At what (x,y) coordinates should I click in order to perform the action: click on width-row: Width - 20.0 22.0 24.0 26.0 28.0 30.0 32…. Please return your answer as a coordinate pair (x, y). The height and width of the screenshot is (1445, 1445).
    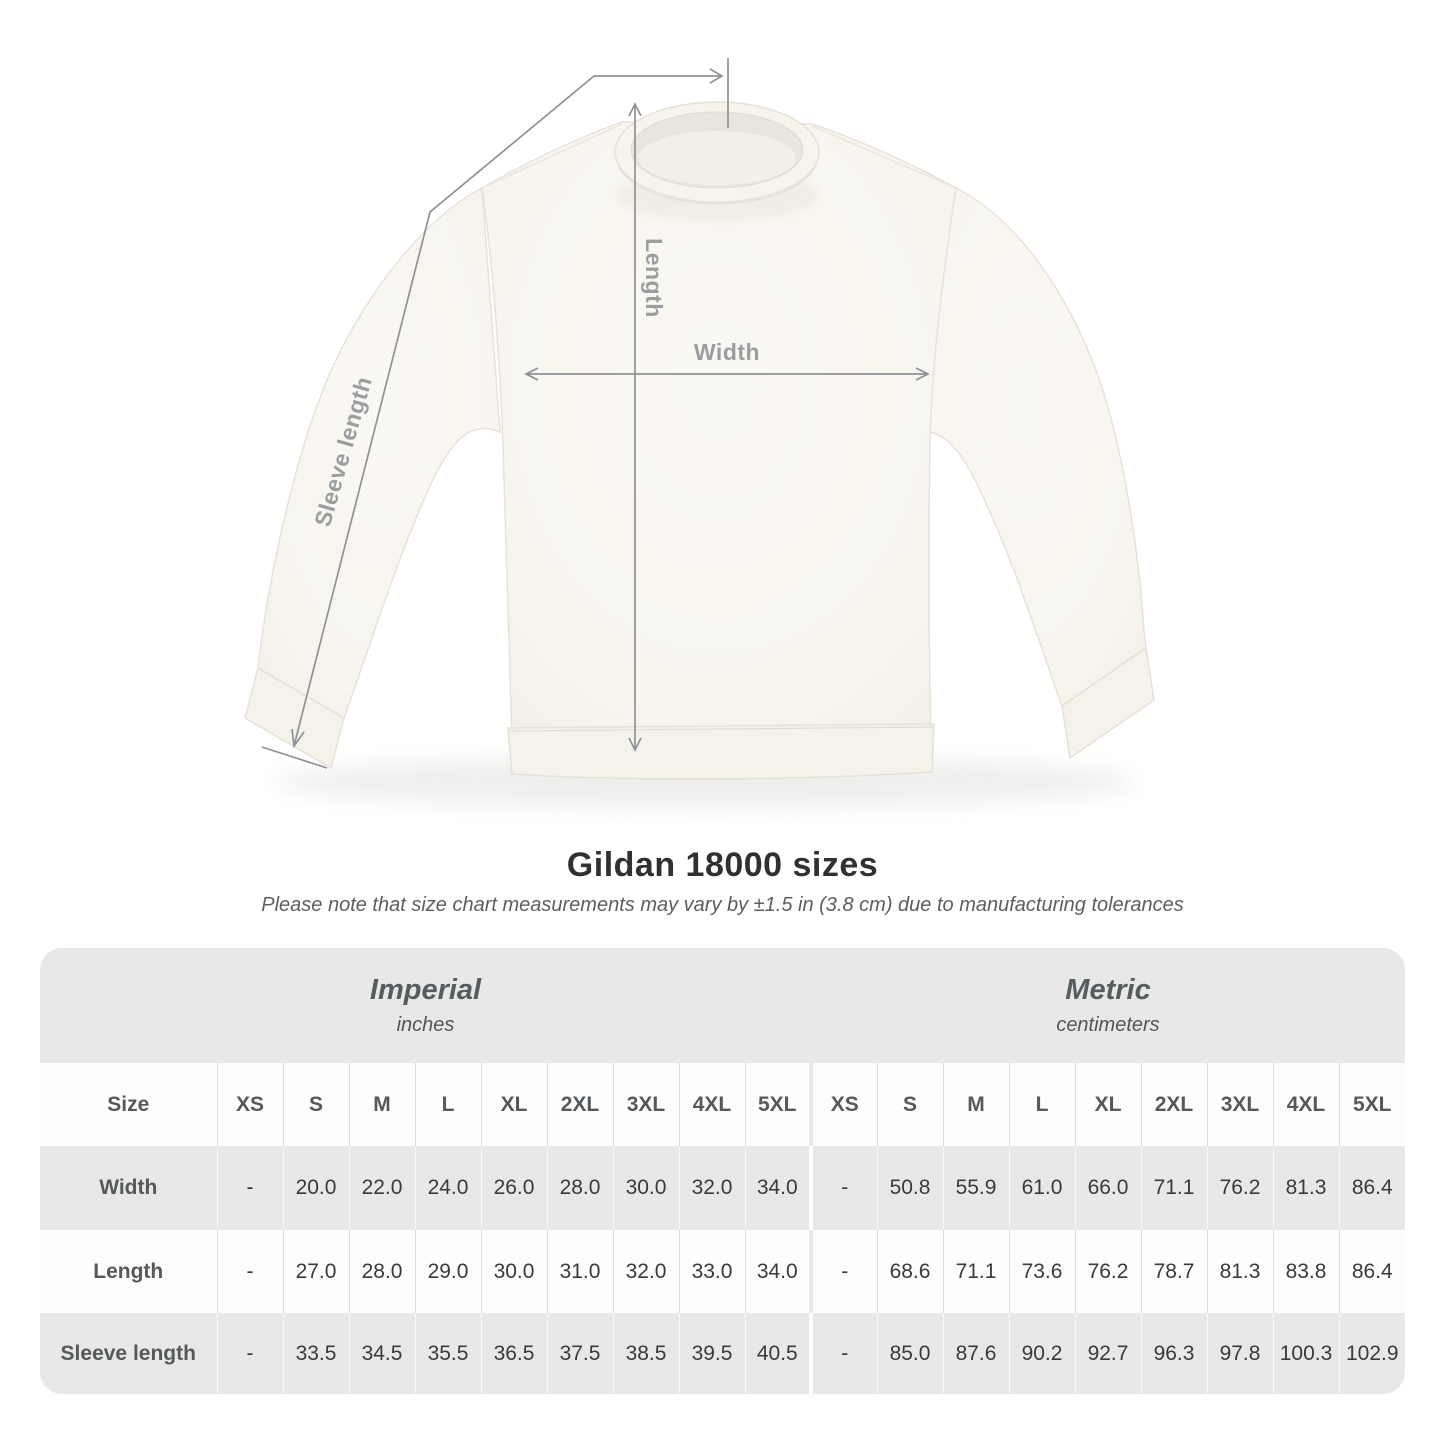
    Looking at the image, I should click on (722, 1188).